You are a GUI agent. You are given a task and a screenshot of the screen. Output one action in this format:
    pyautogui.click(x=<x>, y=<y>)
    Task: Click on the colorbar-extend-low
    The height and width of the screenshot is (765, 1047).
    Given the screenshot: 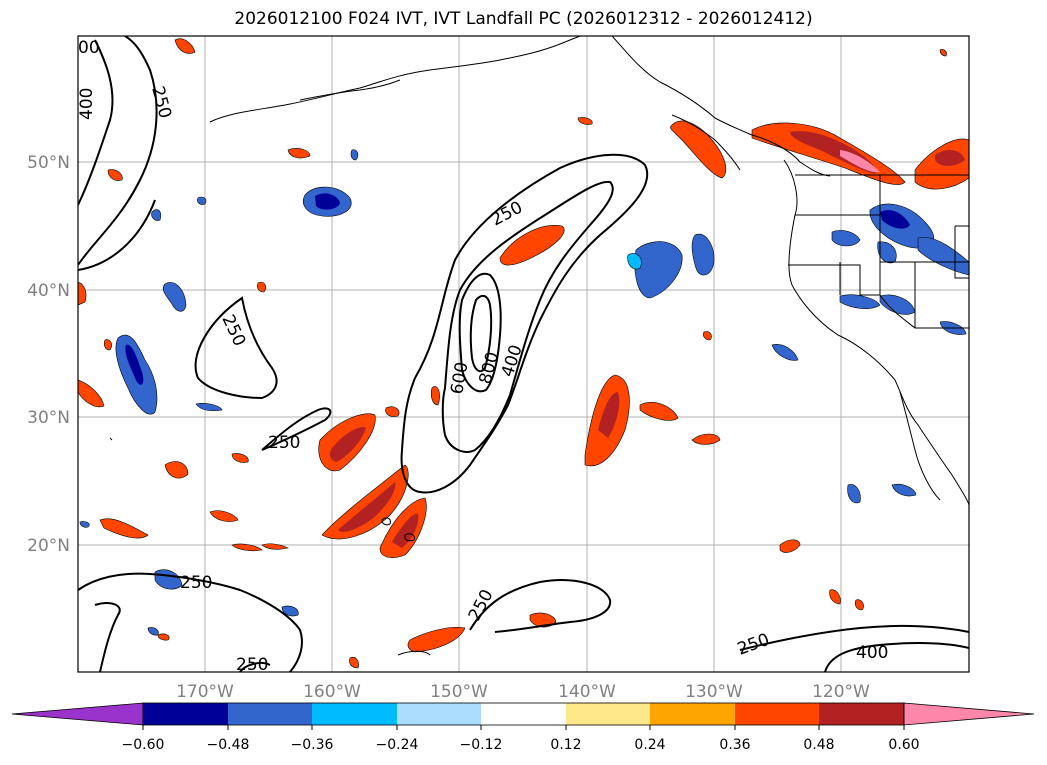 What is the action you would take?
    pyautogui.click(x=77, y=714)
    